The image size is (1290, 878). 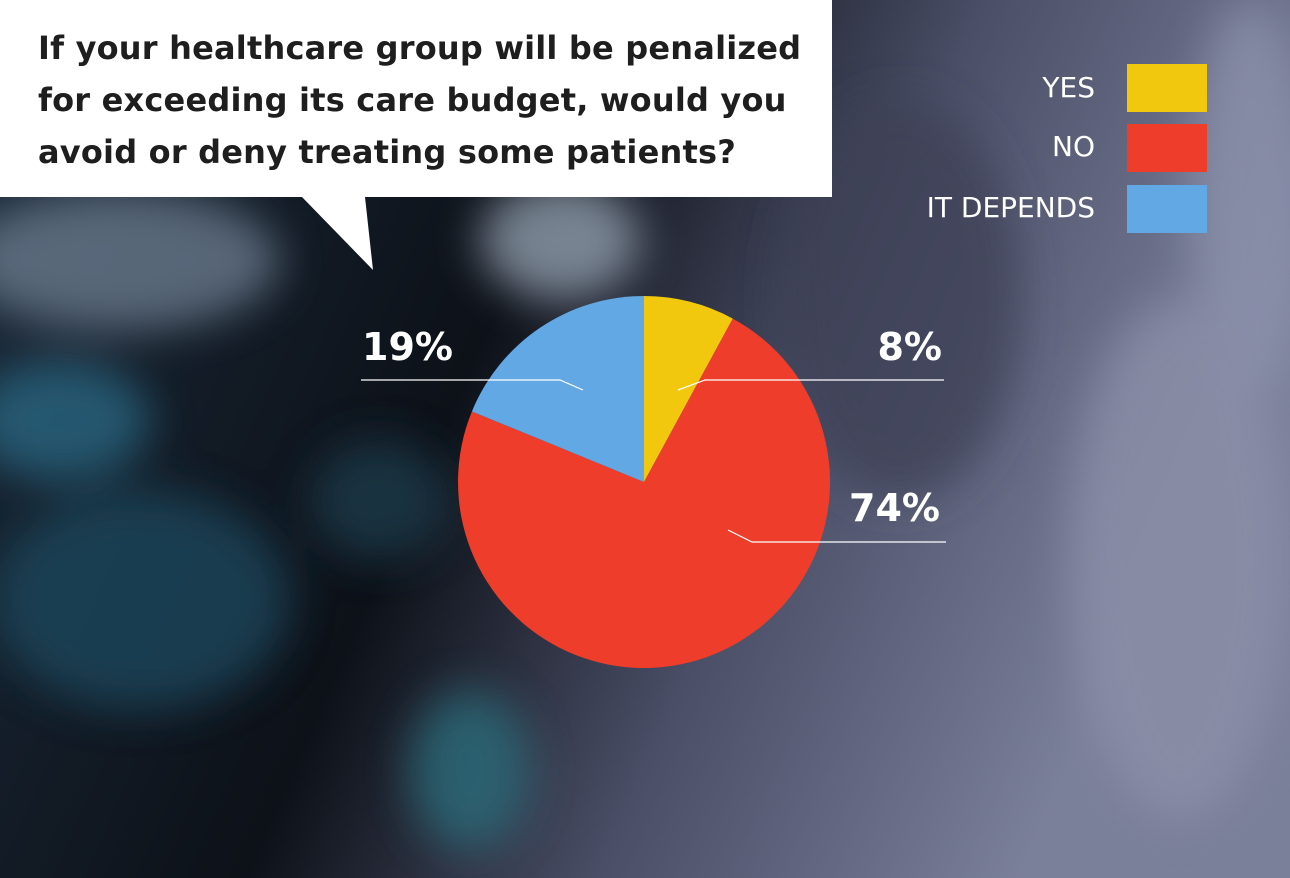 What do you see at coordinates (909, 347) in the screenshot?
I see `pie-label-yes: 8%` at bounding box center [909, 347].